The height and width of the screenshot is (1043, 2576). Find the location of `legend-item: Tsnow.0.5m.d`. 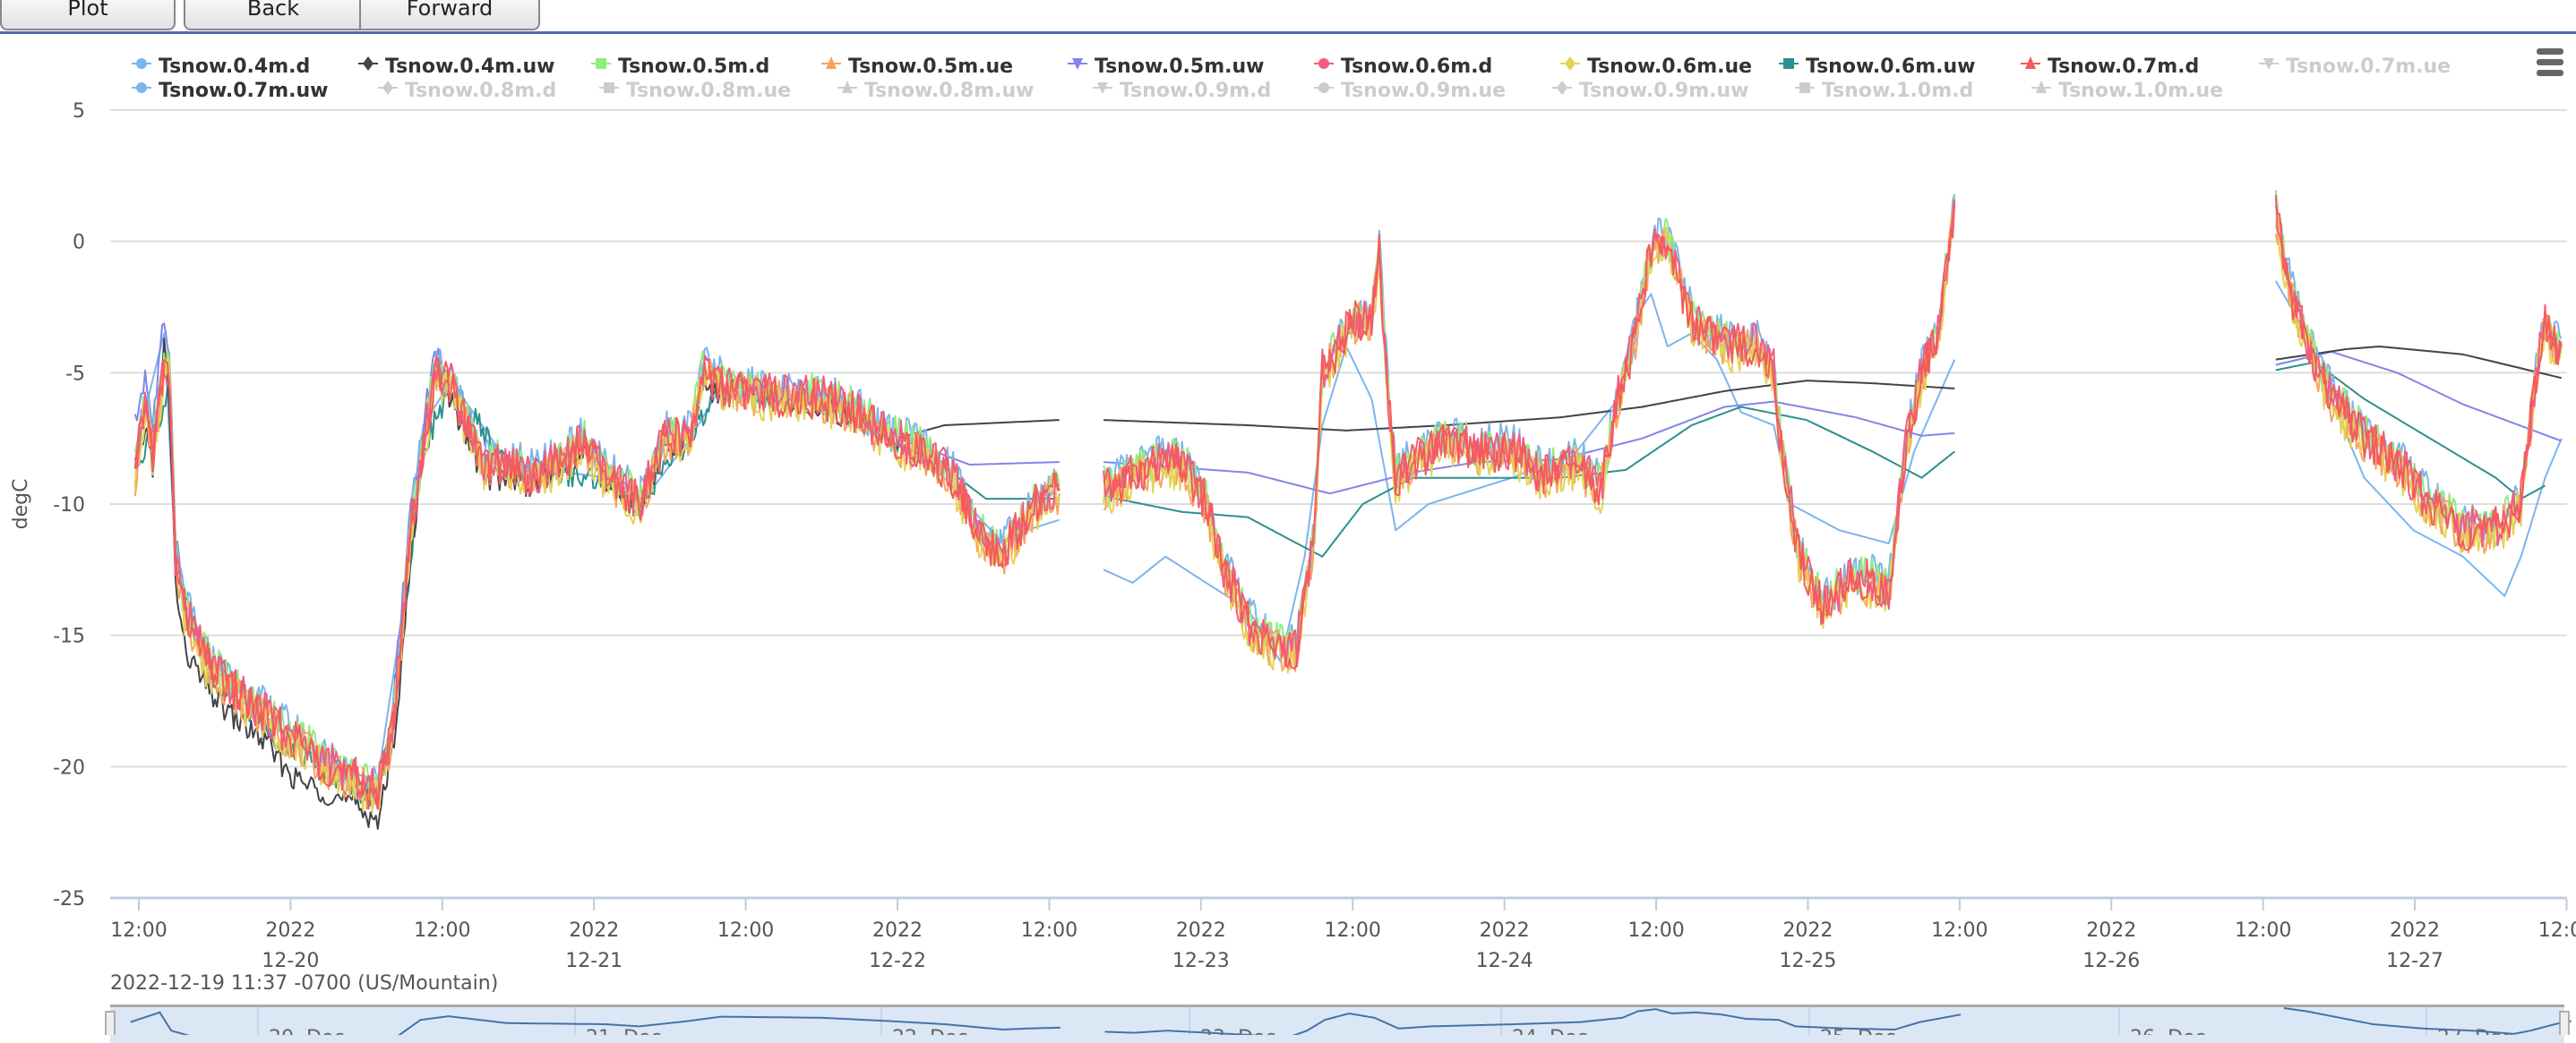

legend-item: Tsnow.0.5m.d is located at coordinates (680, 66).